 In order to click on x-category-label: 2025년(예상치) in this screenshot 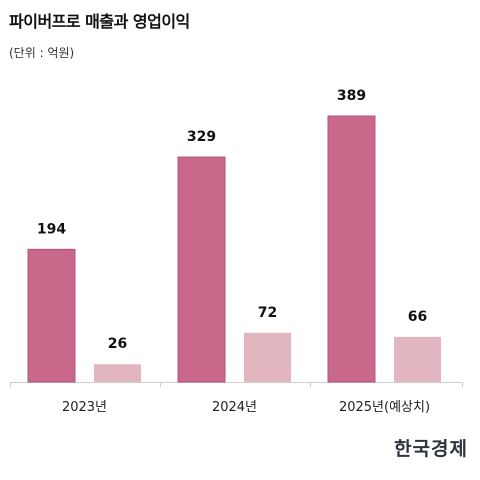, I will do `click(384, 407)`.